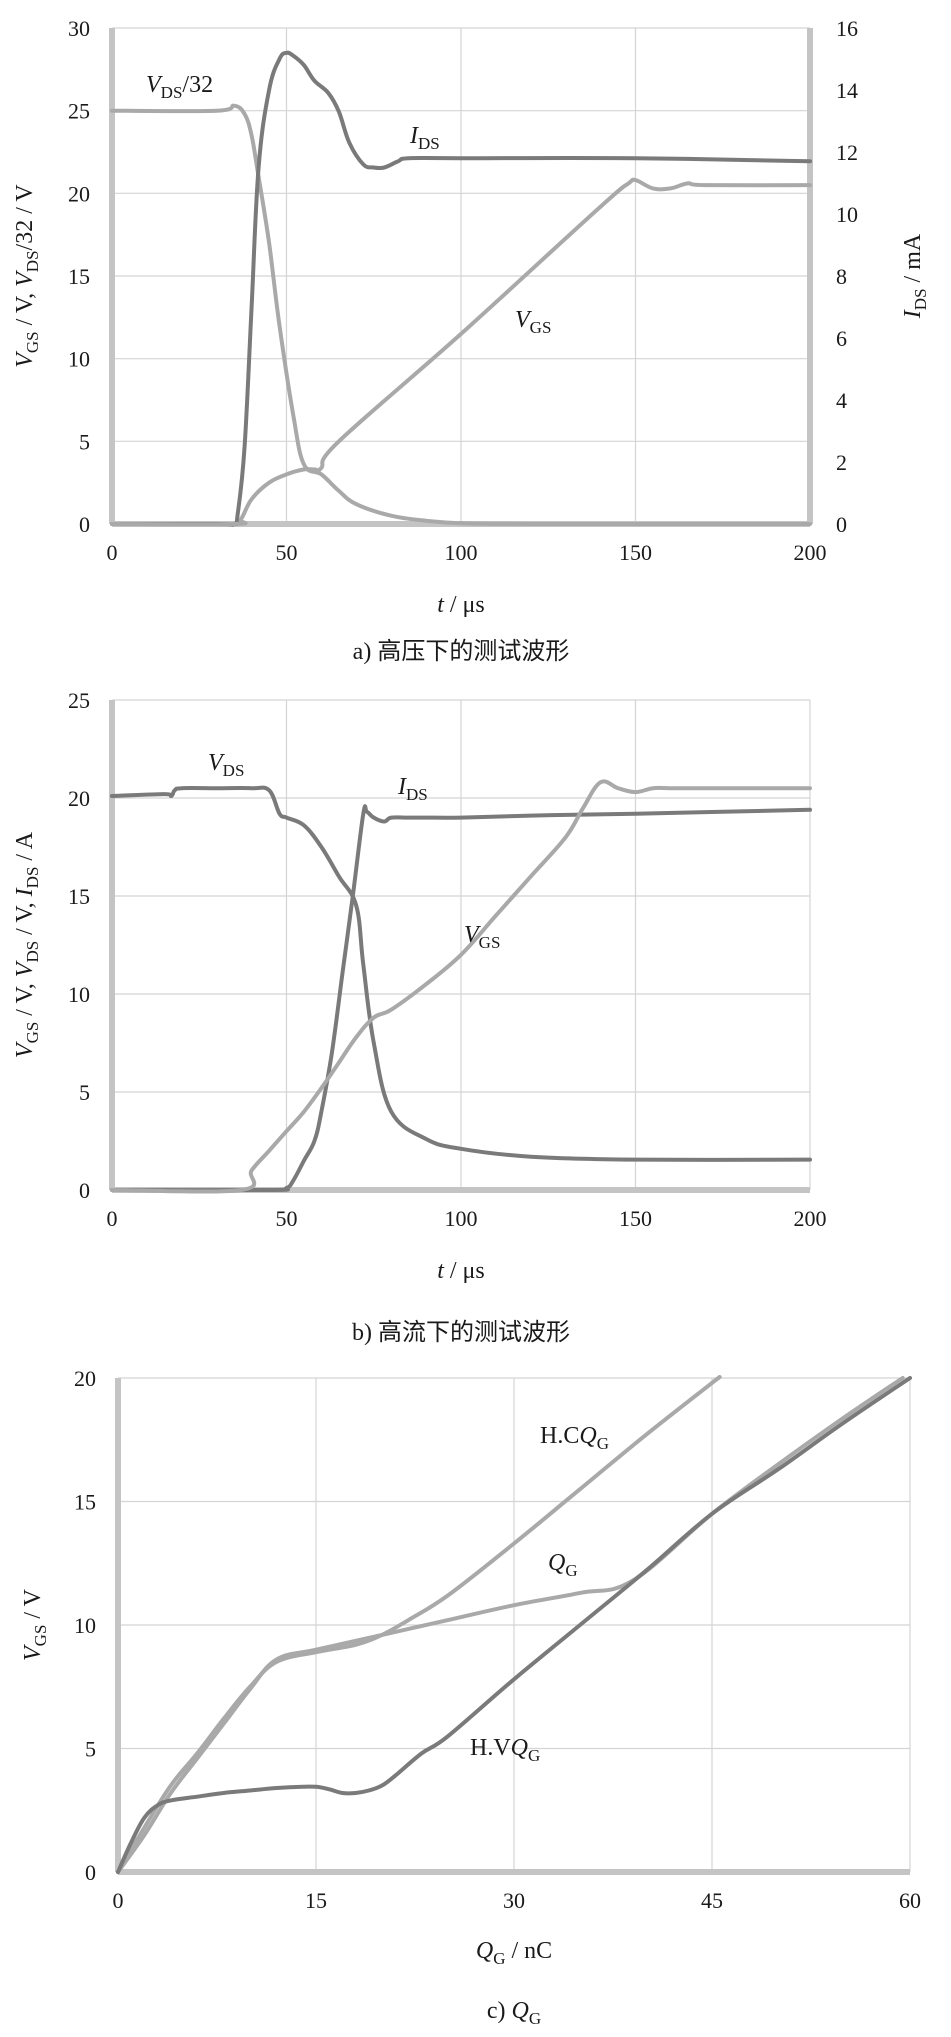 The width and height of the screenshot is (951, 2037). I want to click on chart-b-y-tick-label: 0, so click(84, 1190).